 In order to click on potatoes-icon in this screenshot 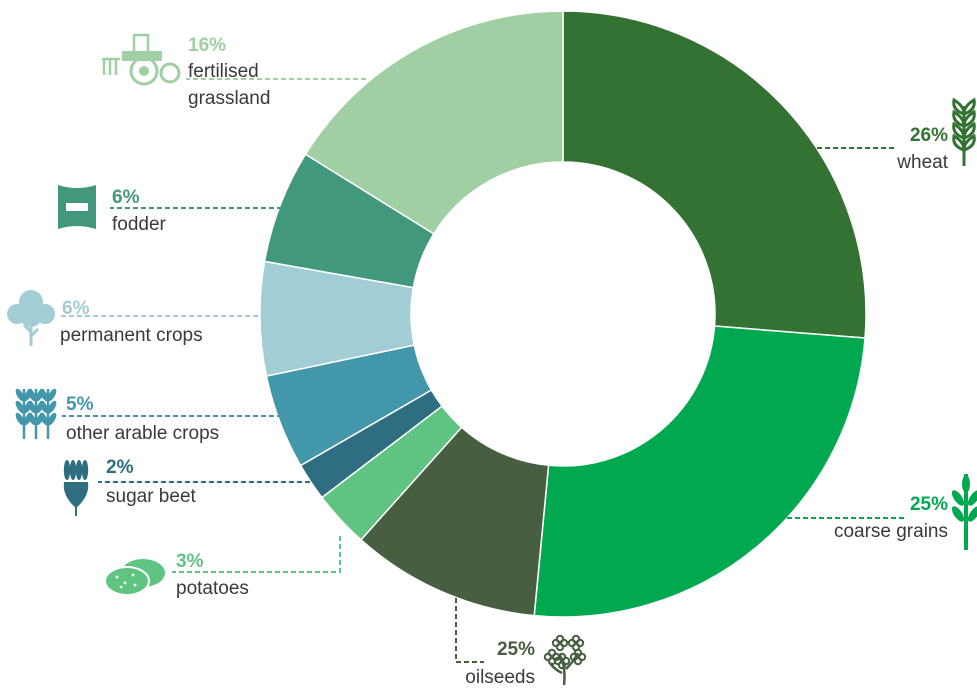, I will do `click(134, 577)`.